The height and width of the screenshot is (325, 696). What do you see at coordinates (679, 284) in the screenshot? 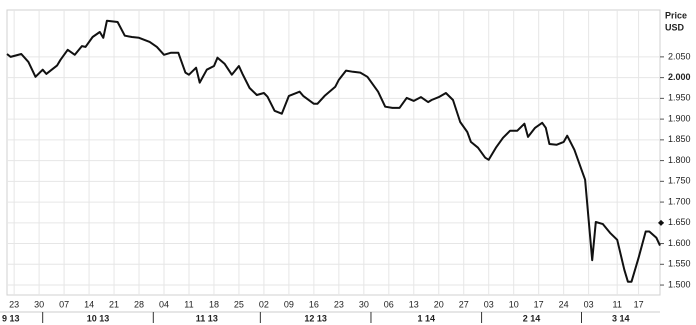
I see `y-tick-label: 1.500` at bounding box center [679, 284].